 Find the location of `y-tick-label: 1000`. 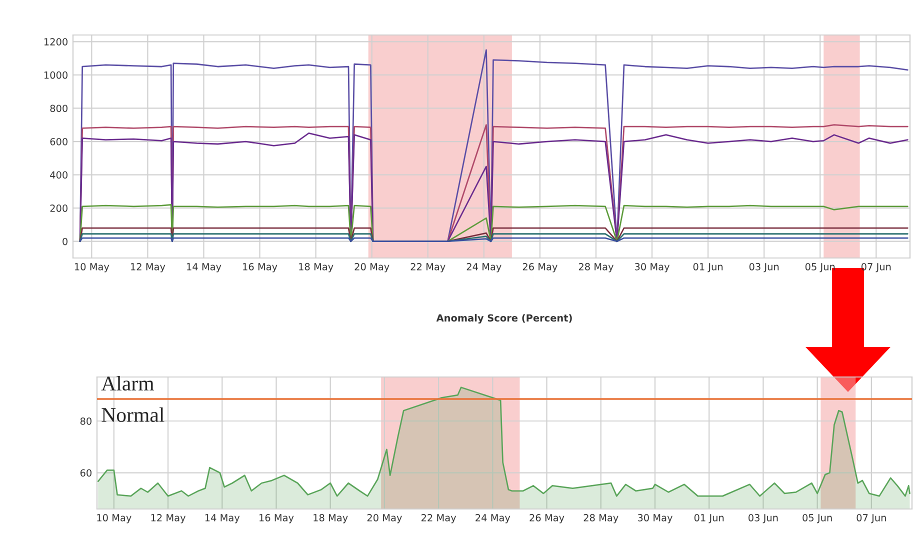

y-tick-label: 1000 is located at coordinates (56, 75).